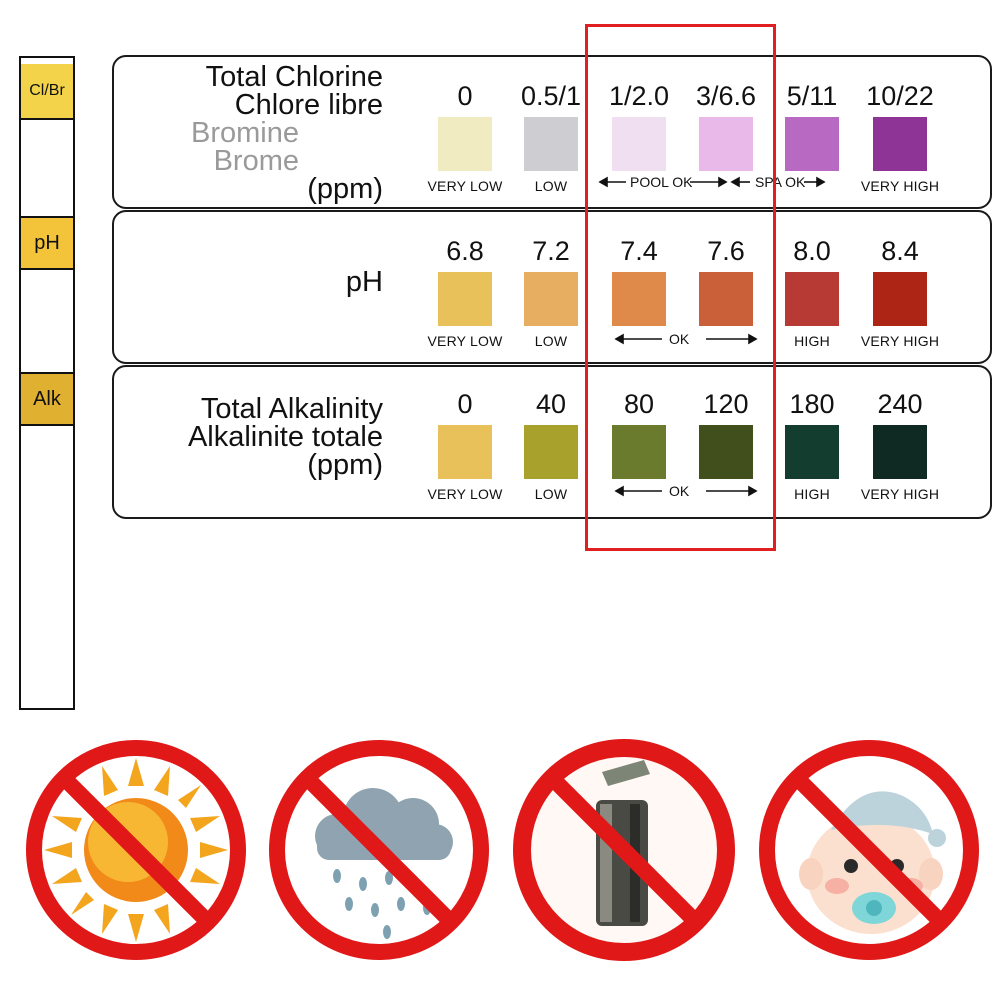 The image size is (1001, 1001). I want to click on strip-pad-chlorine: Cl/Br, so click(47, 92).